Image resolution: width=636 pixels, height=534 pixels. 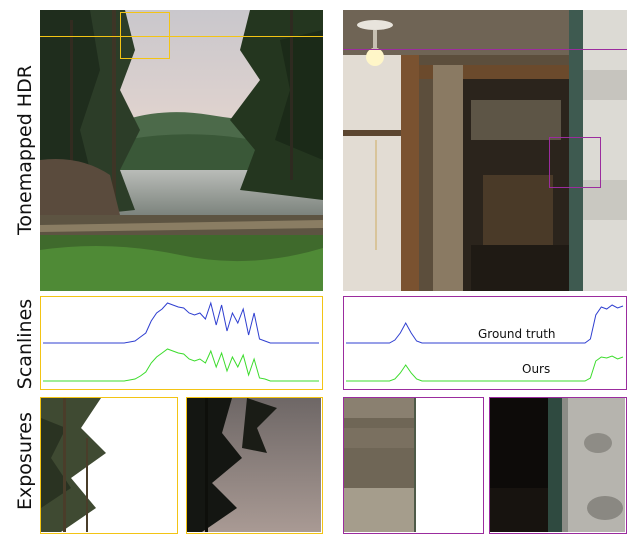 I want to click on legend-ours: Ours, so click(x=536, y=369).